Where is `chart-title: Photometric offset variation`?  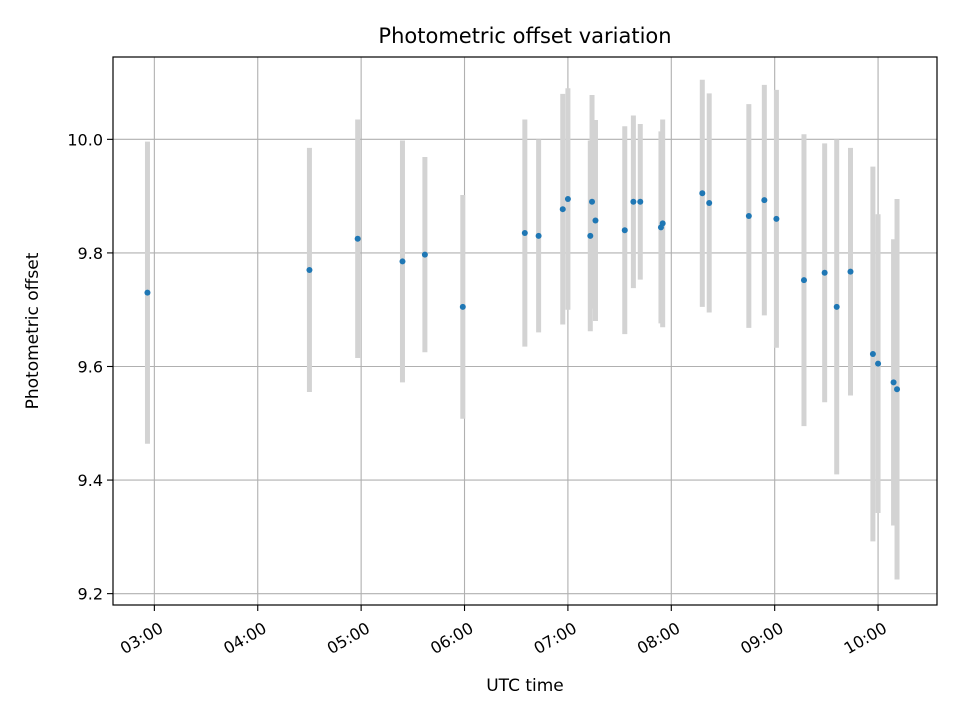
chart-title: Photometric offset variation is located at coordinates (524, 36).